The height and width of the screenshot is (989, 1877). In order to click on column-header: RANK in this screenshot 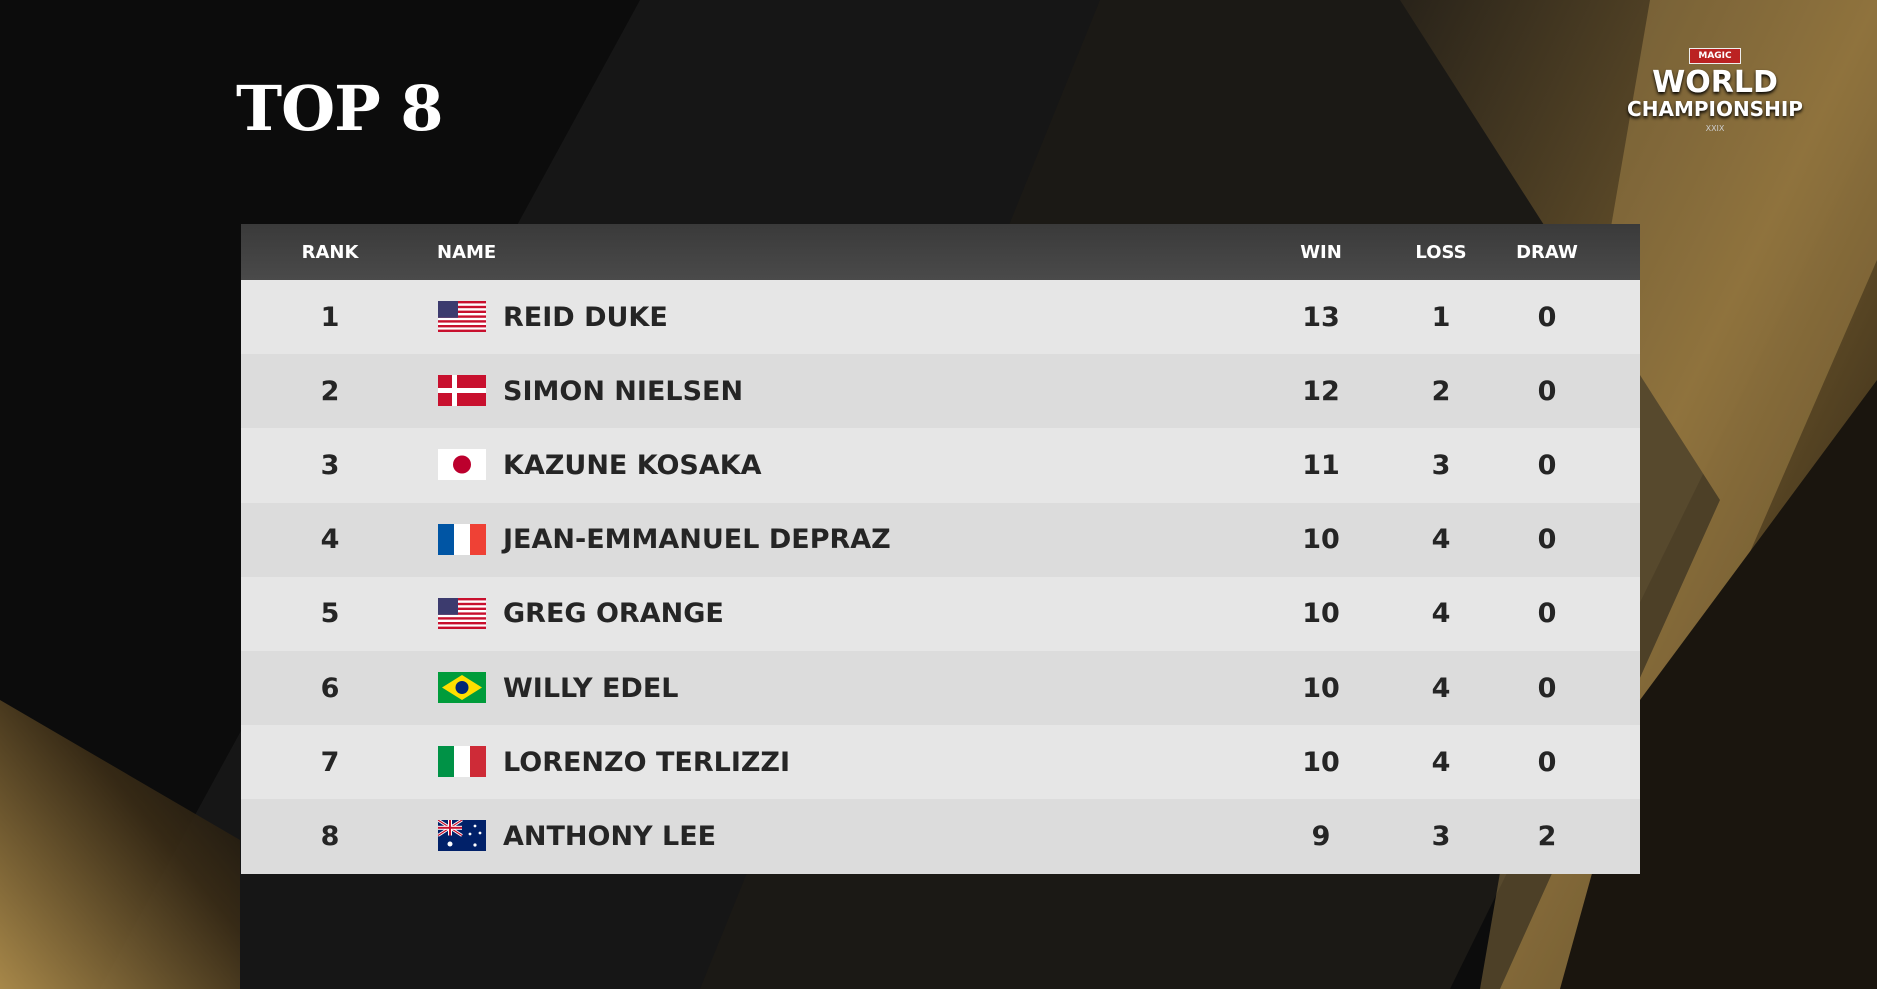, I will do `click(330, 252)`.